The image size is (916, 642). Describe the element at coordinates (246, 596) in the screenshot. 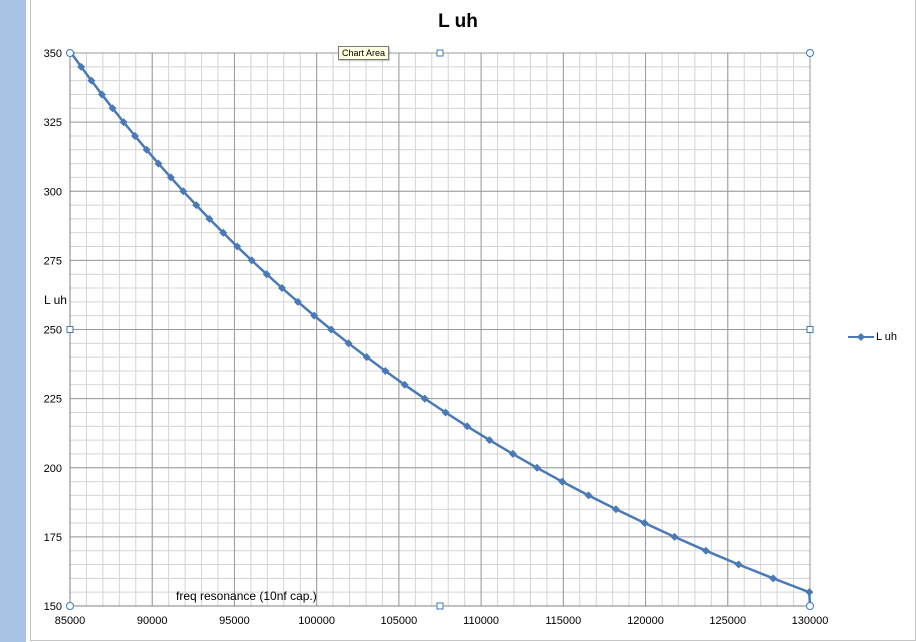

I see `x-axis-title: freq resonance (10nf cap.)` at that location.